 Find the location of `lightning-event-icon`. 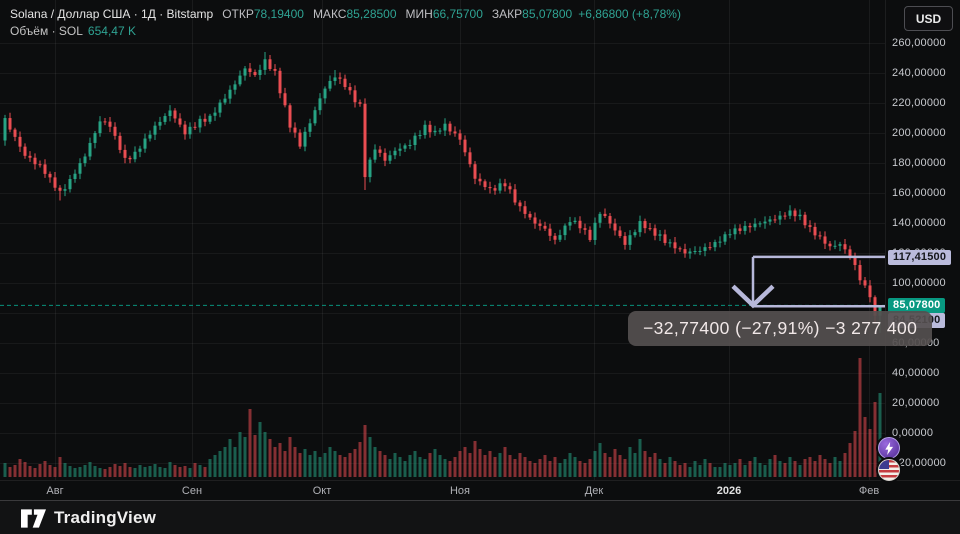

lightning-event-icon is located at coordinates (889, 448).